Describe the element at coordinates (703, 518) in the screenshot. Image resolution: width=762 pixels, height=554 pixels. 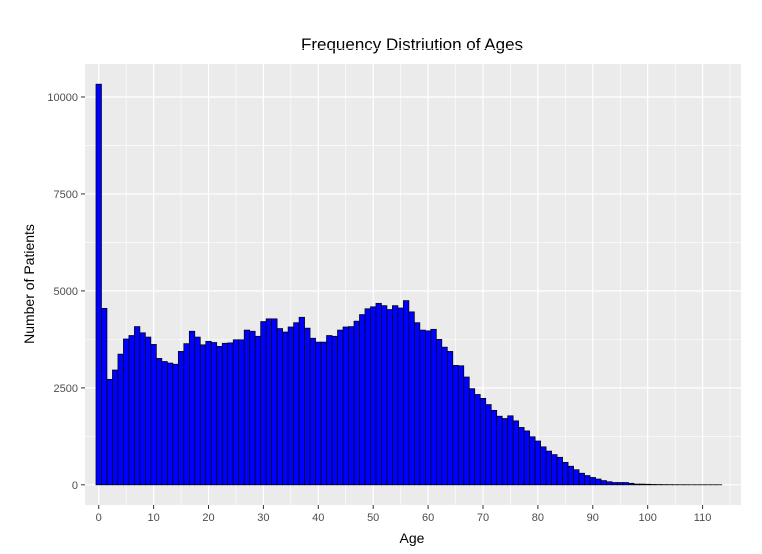
I see `x-tick-label: 110` at that location.